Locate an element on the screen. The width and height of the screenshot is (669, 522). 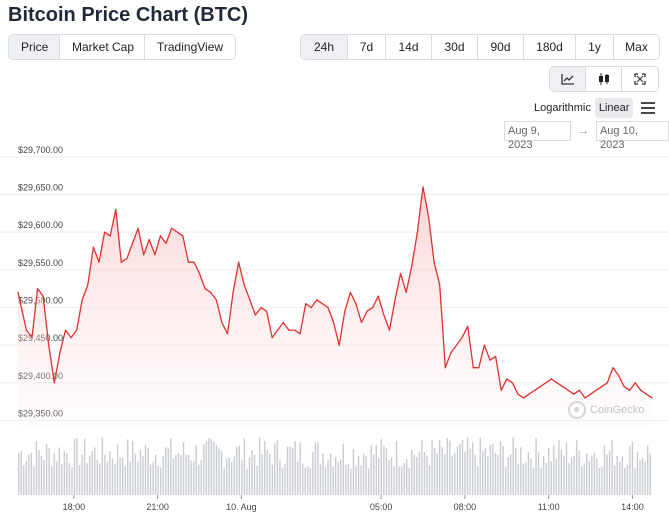
range-1y-button: 1y is located at coordinates (595, 47).